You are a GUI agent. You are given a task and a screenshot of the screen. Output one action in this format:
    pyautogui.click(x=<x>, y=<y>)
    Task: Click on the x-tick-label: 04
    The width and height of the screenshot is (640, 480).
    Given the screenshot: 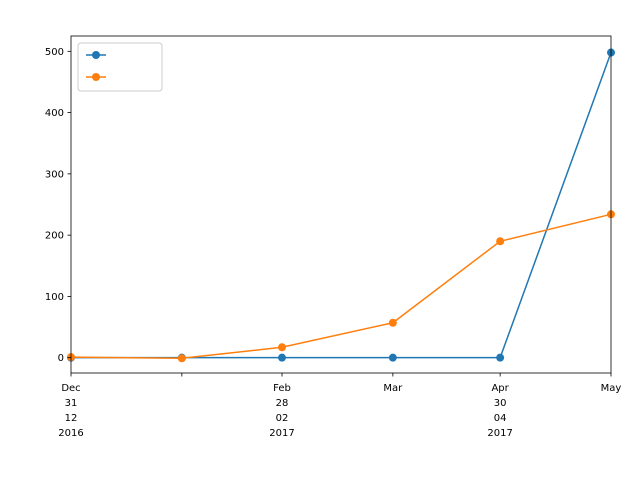 What is the action you would take?
    pyautogui.click(x=500, y=418)
    